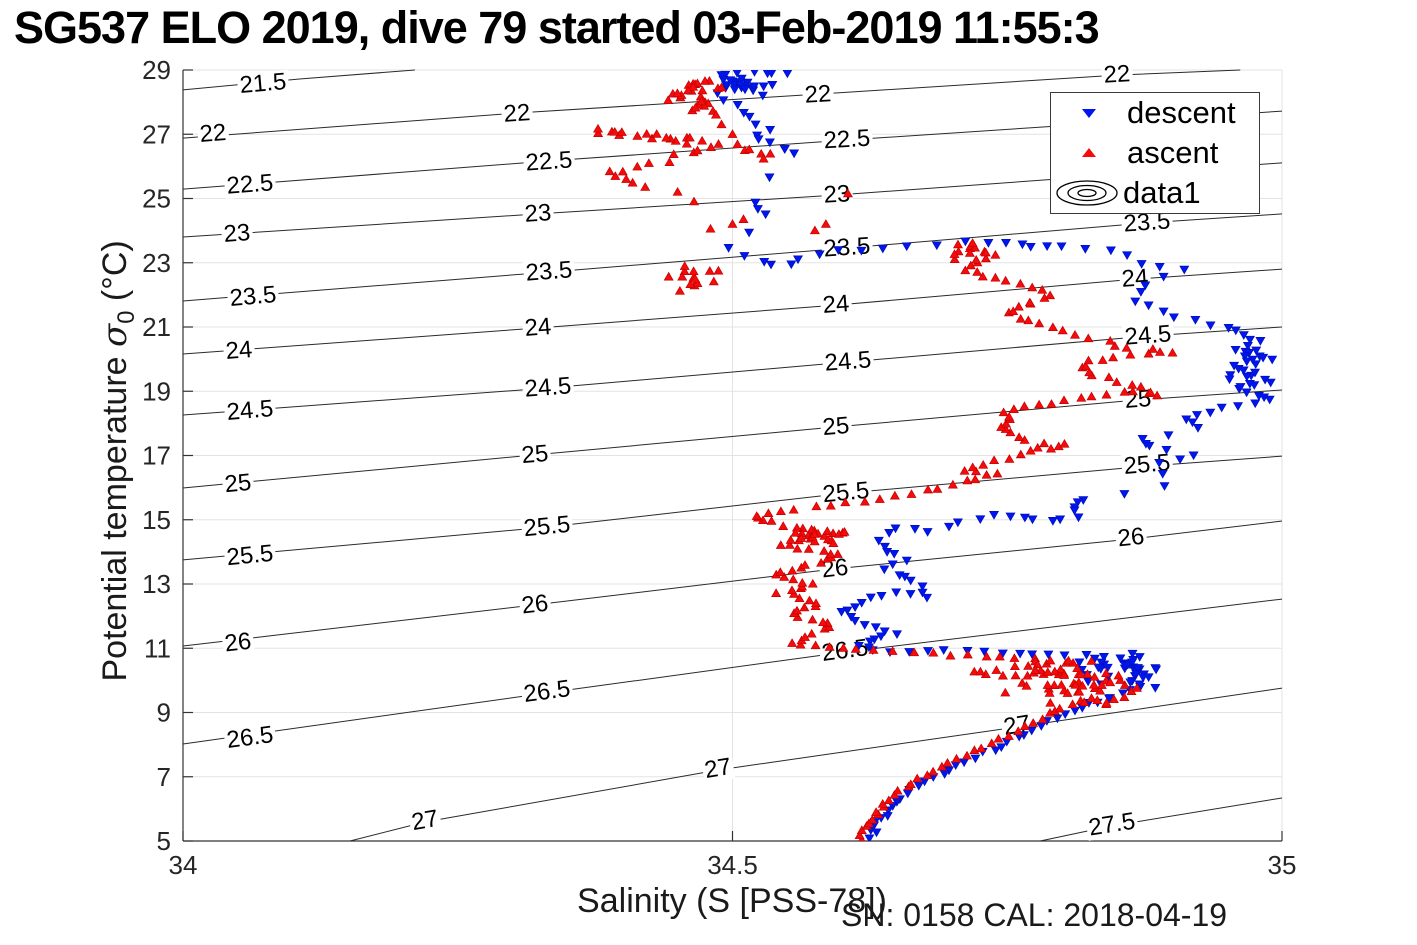  What do you see at coordinates (156, 327) in the screenshot?
I see `svg-text: 21` at bounding box center [156, 327].